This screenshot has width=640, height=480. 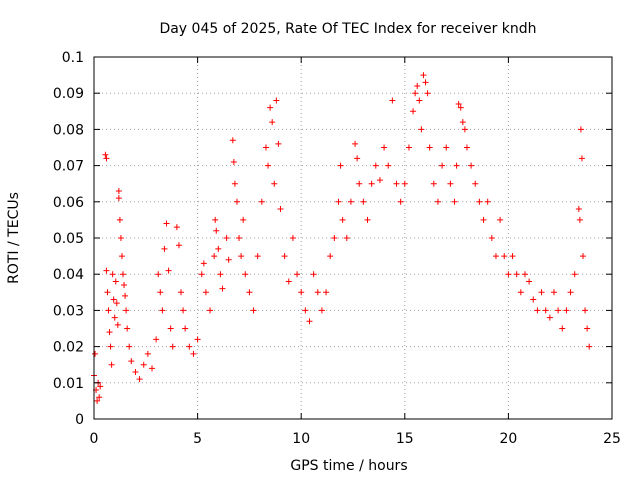 I want to click on y-tick-label: 0.08, so click(x=68, y=130).